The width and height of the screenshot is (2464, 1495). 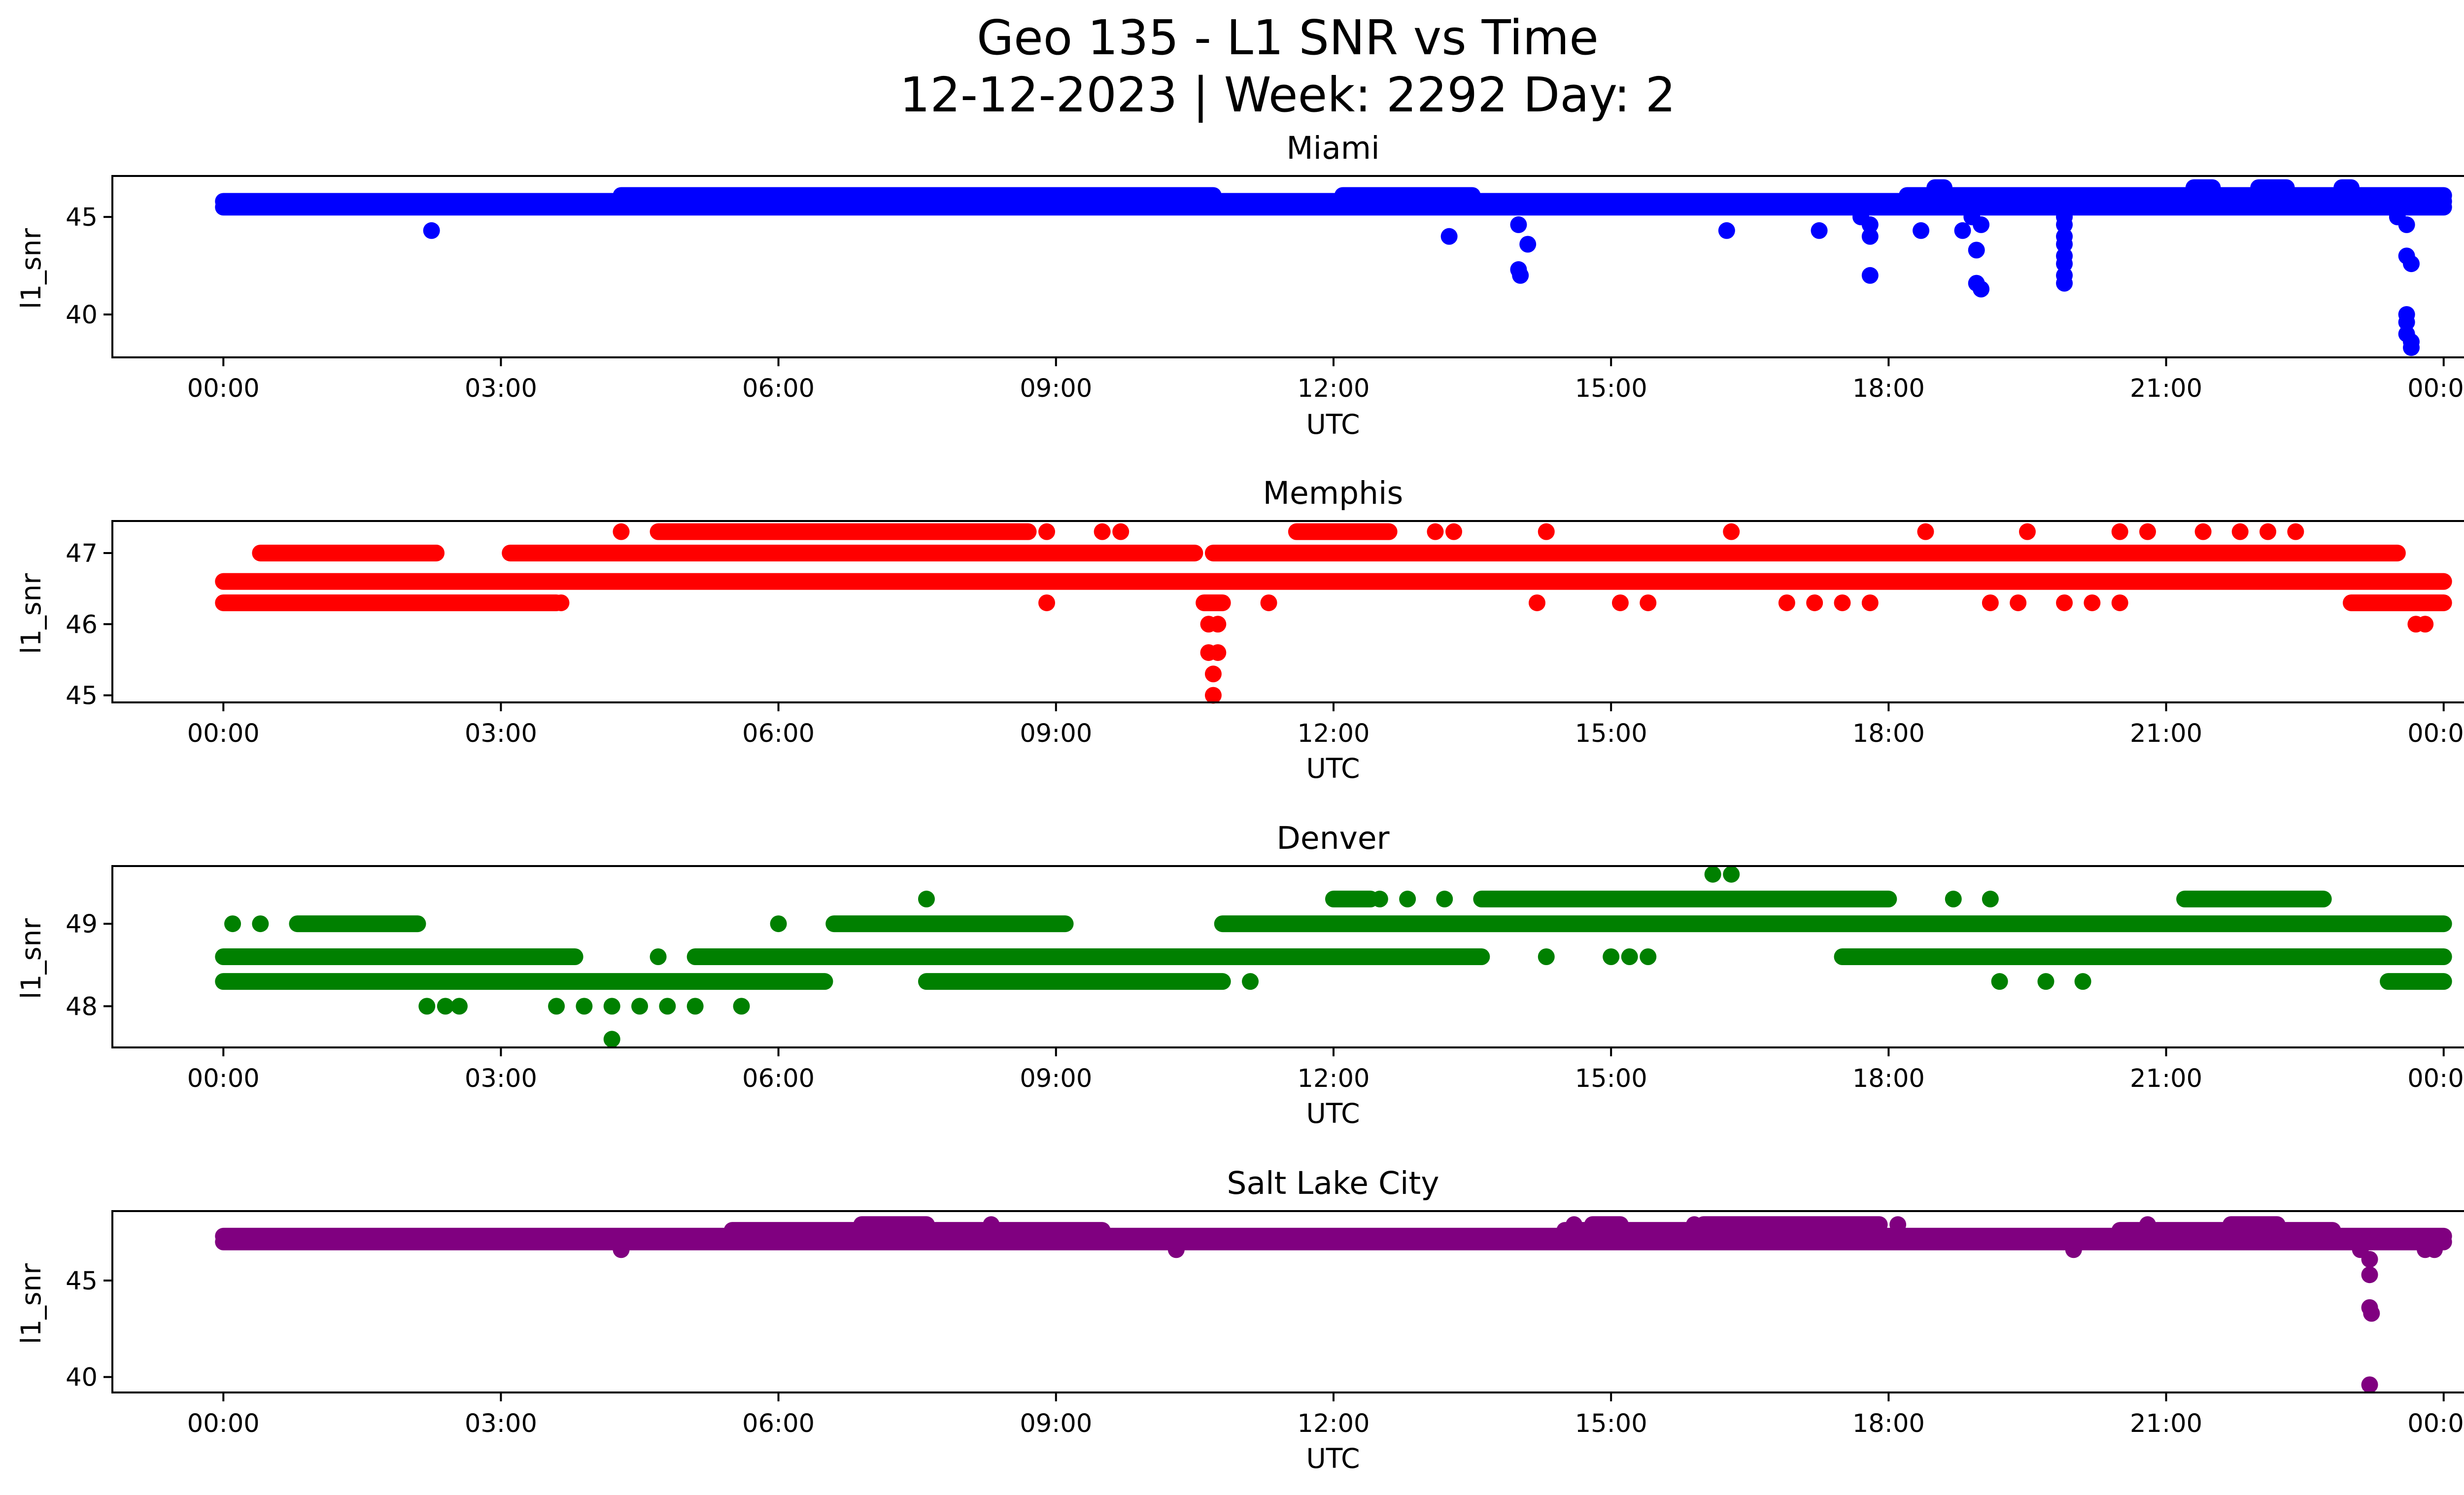 What do you see at coordinates (82, 315) in the screenshot?
I see `y-tick-label: 40` at bounding box center [82, 315].